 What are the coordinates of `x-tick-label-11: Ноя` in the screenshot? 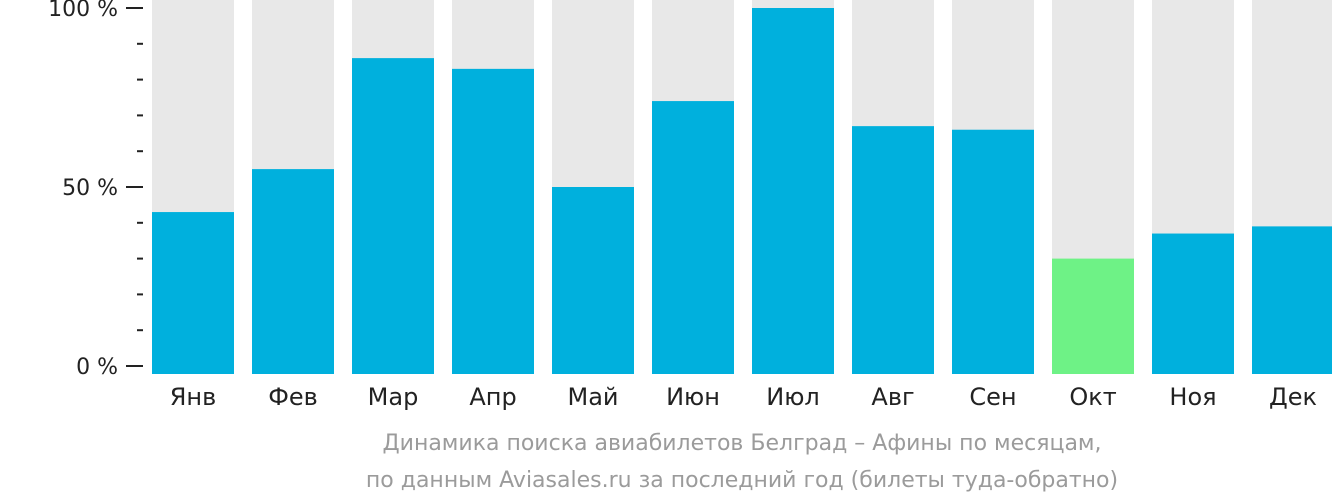 It's located at (1192, 397).